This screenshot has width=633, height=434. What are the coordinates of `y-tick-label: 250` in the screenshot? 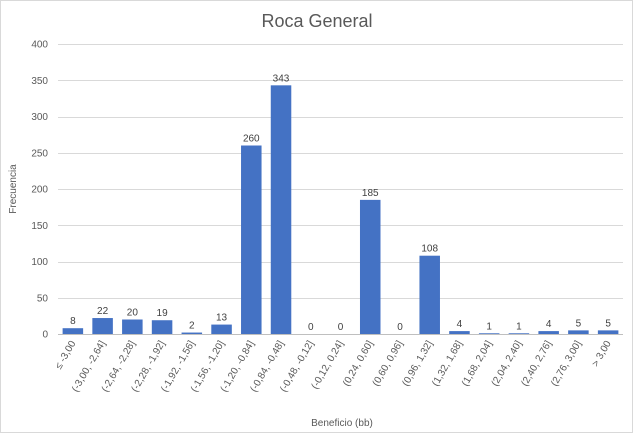 It's located at (39, 153).